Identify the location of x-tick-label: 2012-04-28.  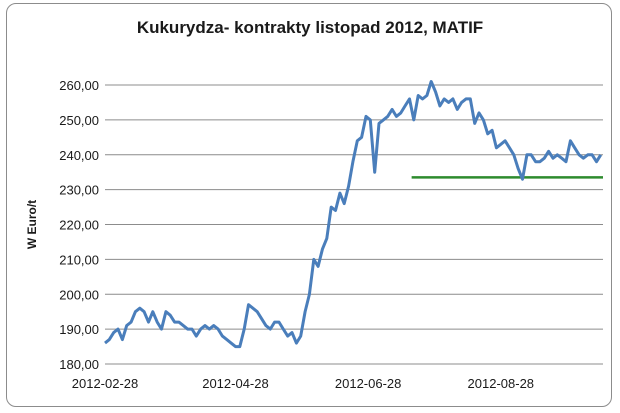
(235, 383).